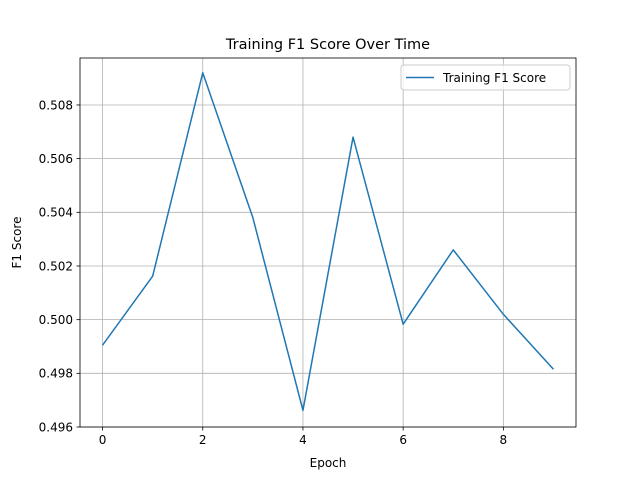 The height and width of the screenshot is (480, 640). I want to click on x-tick-label: 4, so click(303, 440).